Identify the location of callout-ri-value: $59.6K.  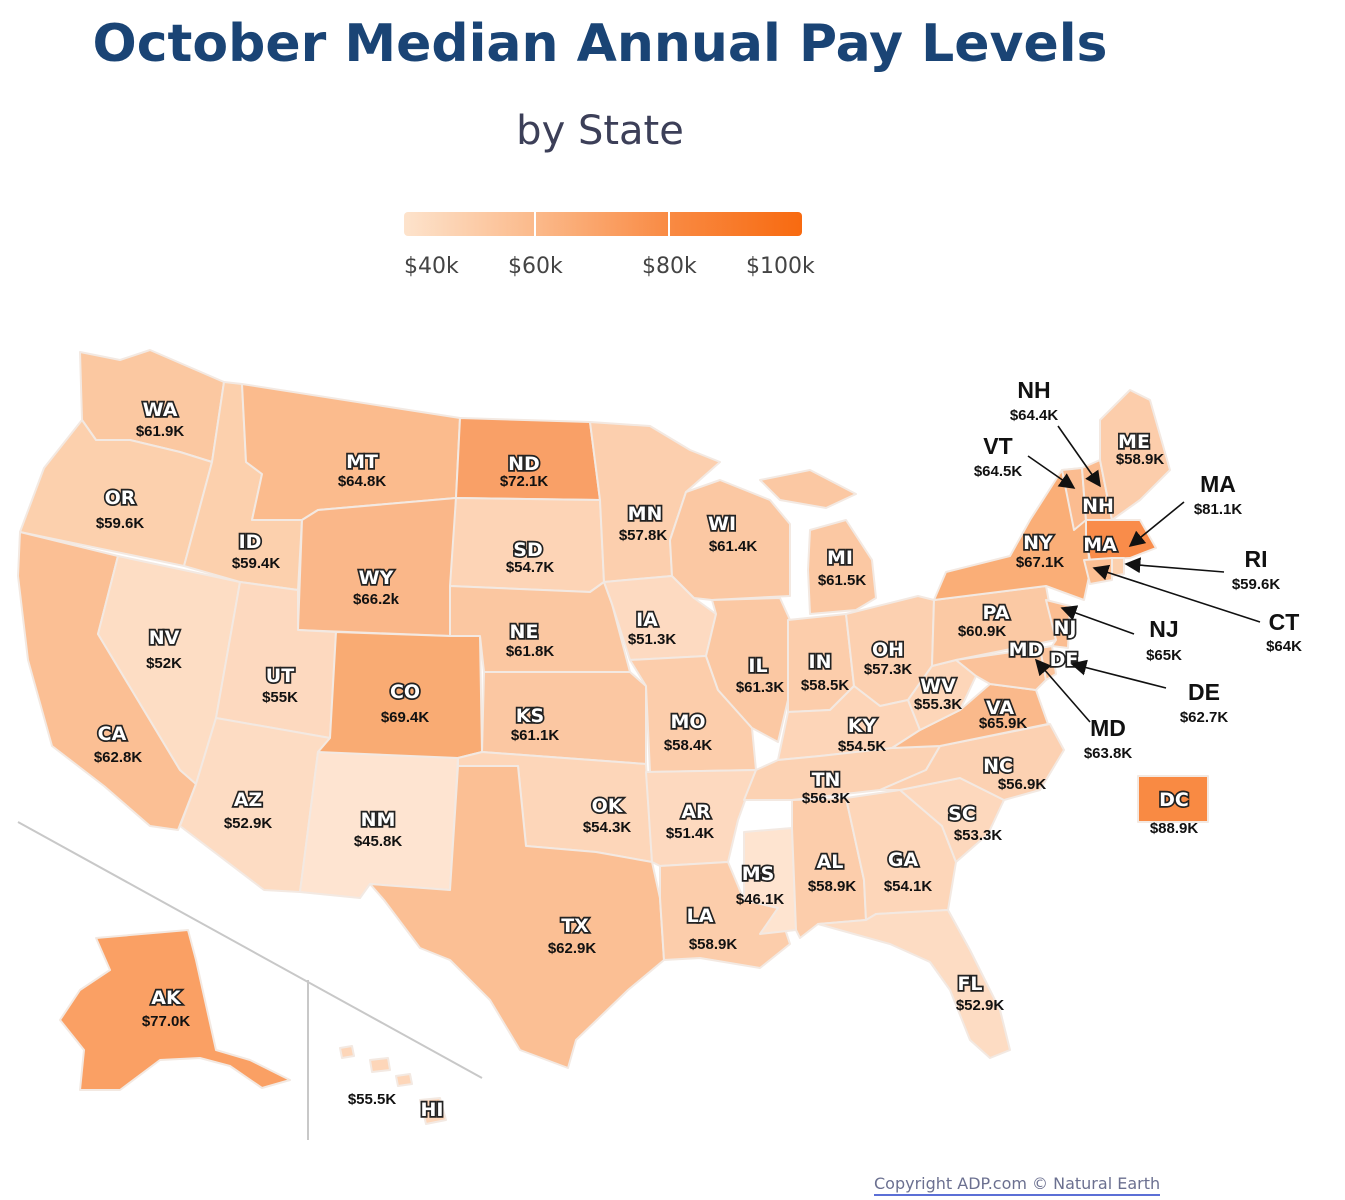
(1256, 584).